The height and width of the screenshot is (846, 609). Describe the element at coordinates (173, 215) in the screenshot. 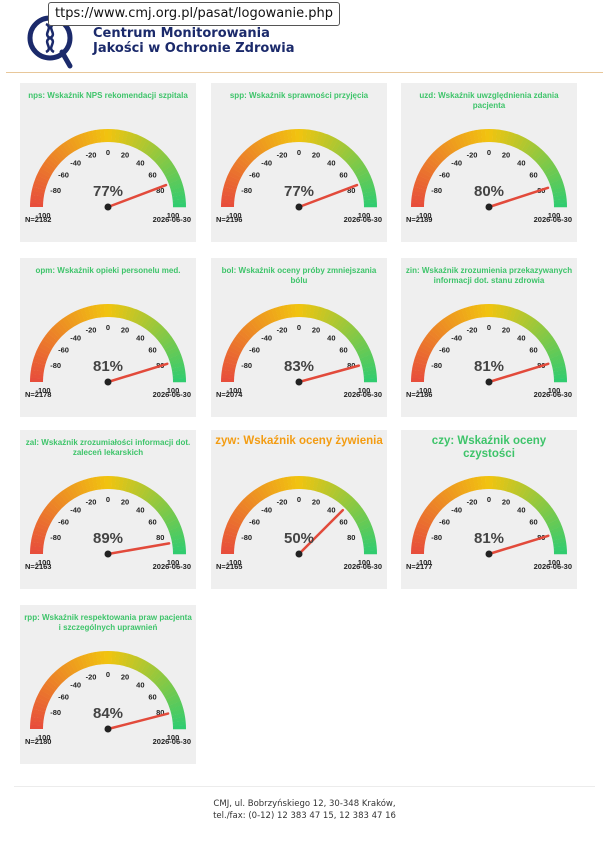

I see `gauge-tick-label: 100` at that location.